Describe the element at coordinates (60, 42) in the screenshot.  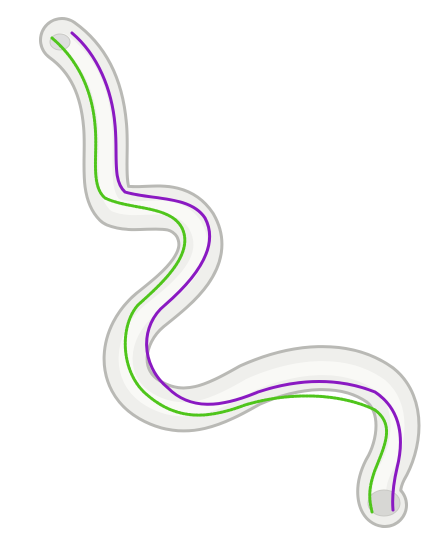
I see `tube-start-cap` at that location.